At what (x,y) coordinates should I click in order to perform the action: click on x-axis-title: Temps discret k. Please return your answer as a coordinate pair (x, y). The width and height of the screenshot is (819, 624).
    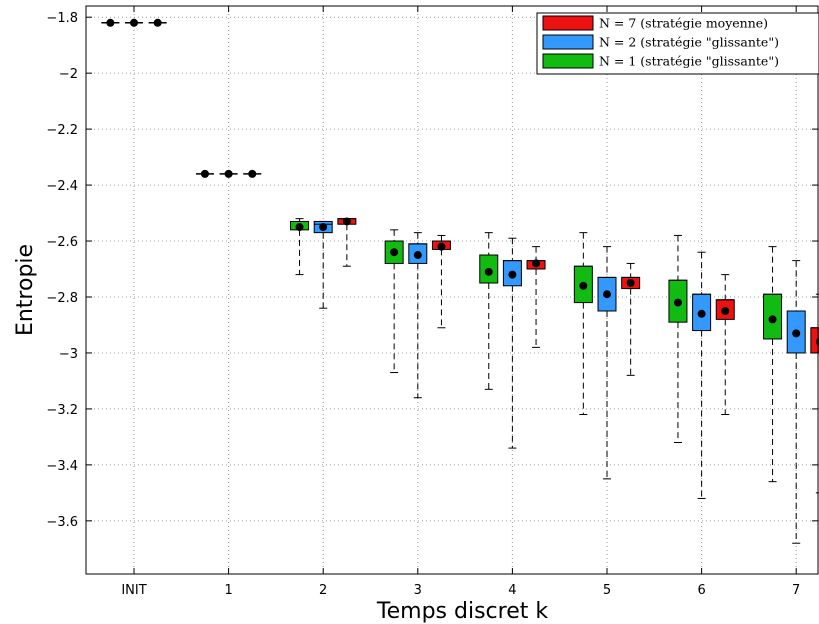
    Looking at the image, I should click on (462, 611).